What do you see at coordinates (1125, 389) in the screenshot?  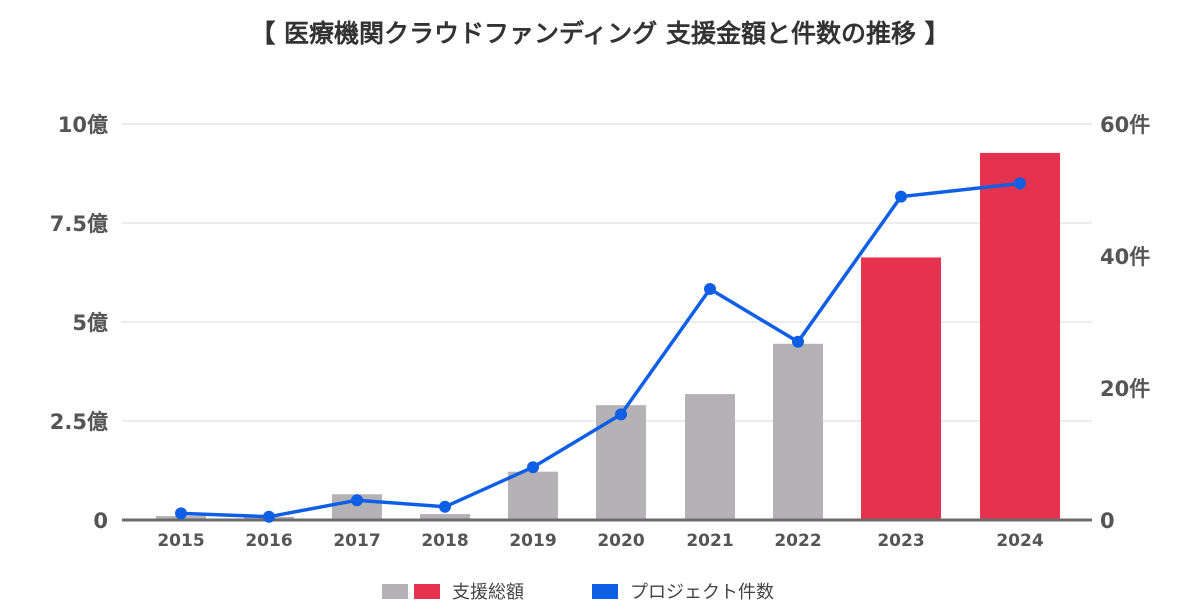 I see `right-tick-label: 20件` at bounding box center [1125, 389].